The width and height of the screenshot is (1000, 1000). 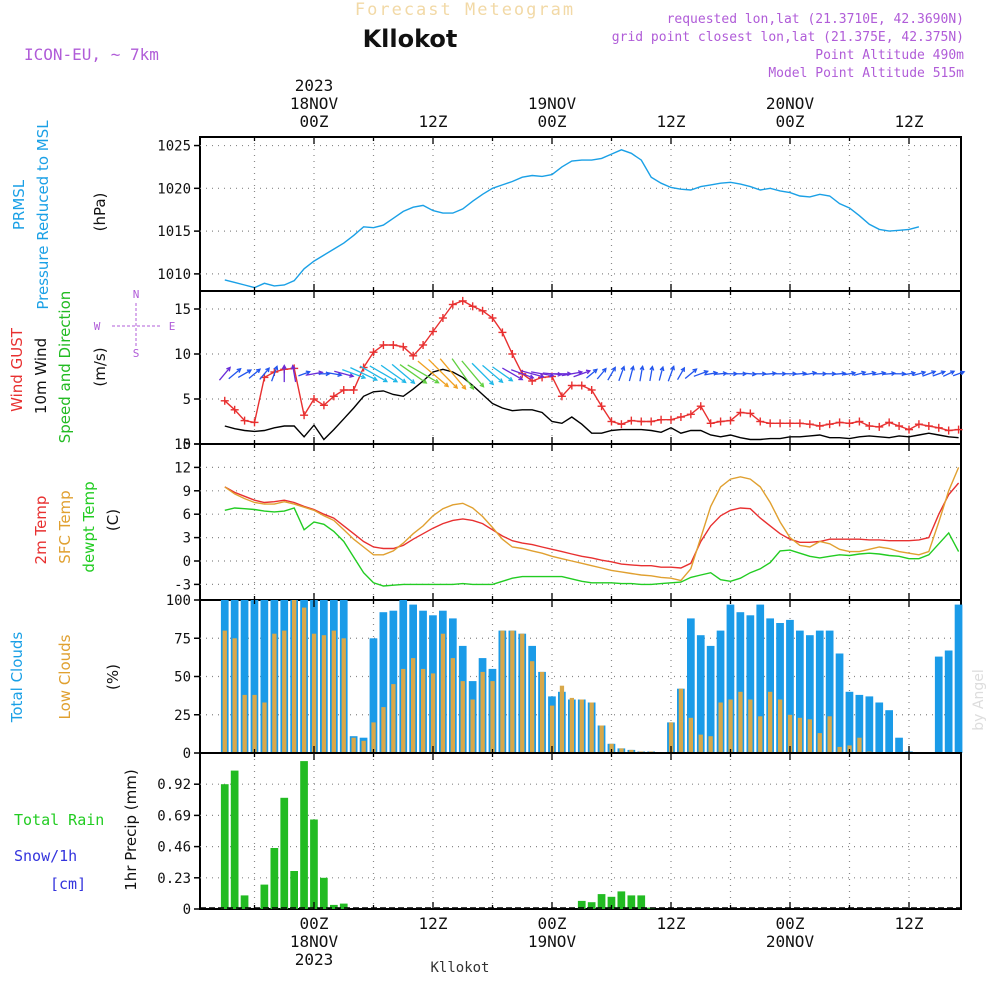 What do you see at coordinates (68, 884) in the screenshot?
I see `precip-label-cm: [cm]` at bounding box center [68, 884].